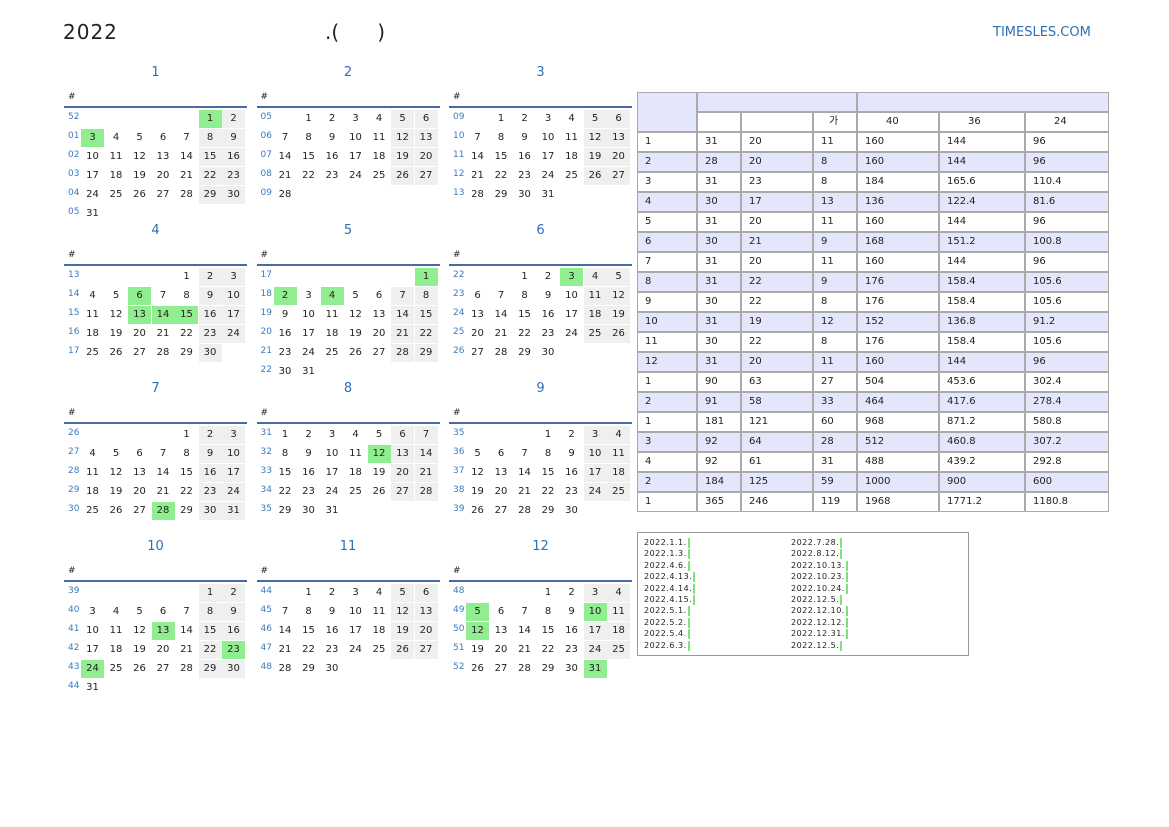 This screenshot has height=827, width=1169. What do you see at coordinates (819, 611) in the screenshot?
I see `holiday: 2022.12.10.` at bounding box center [819, 611].